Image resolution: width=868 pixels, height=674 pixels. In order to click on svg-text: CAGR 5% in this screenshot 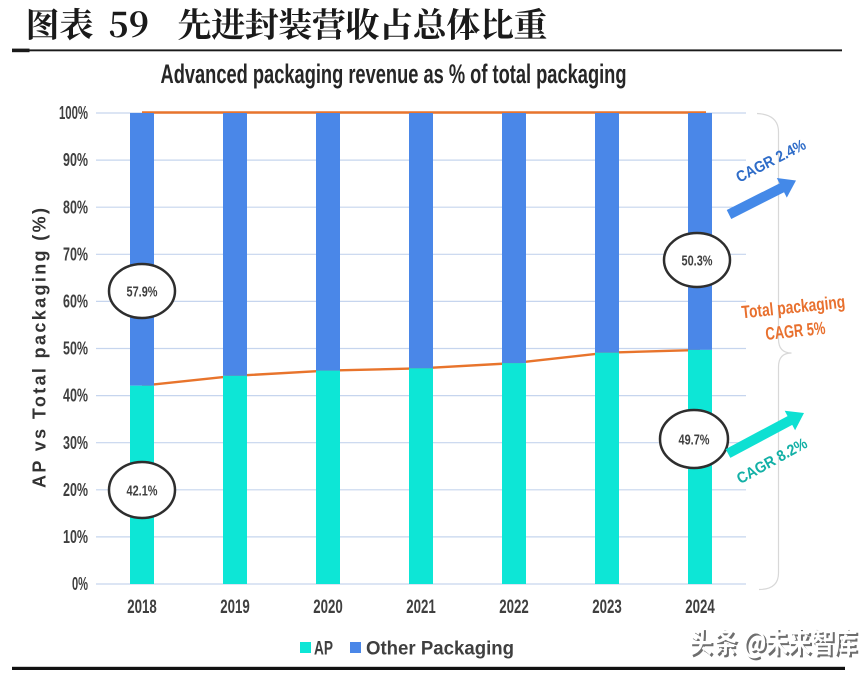, I will do `click(795, 331)`.